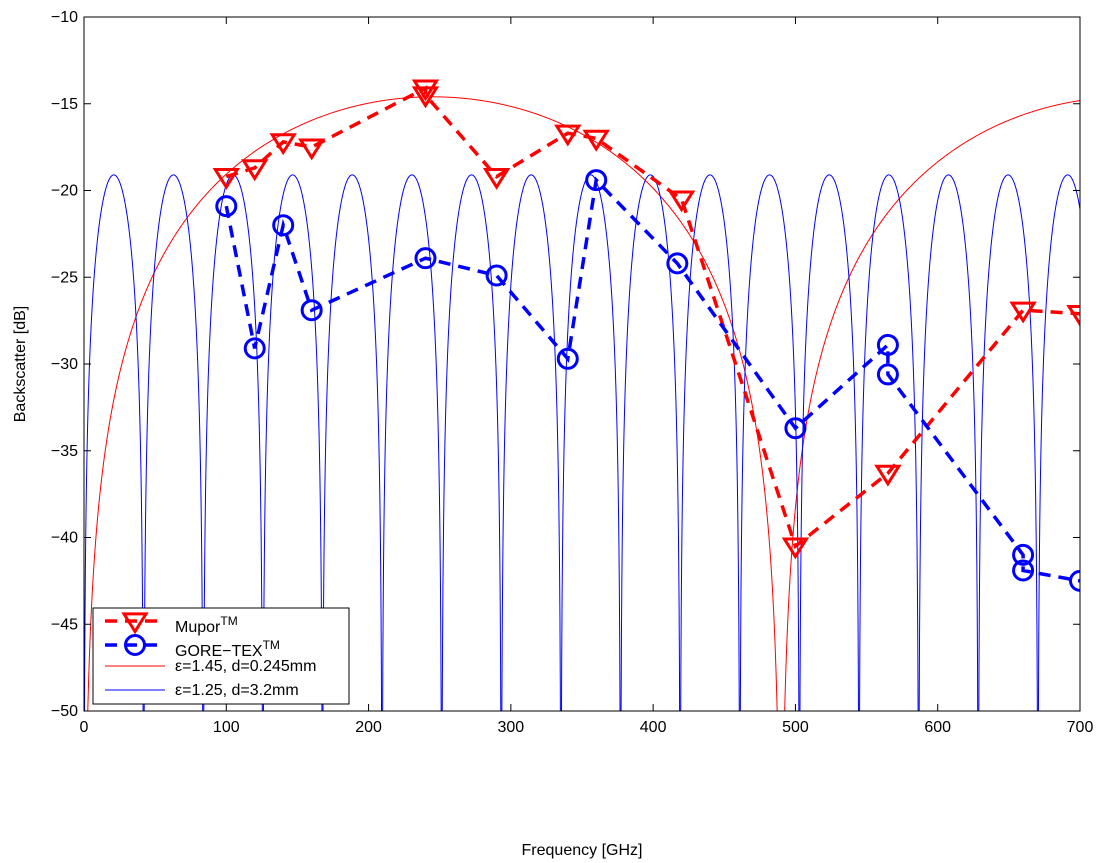  Describe the element at coordinates (135, 645) in the screenshot. I see `legend-marker-circle` at that location.